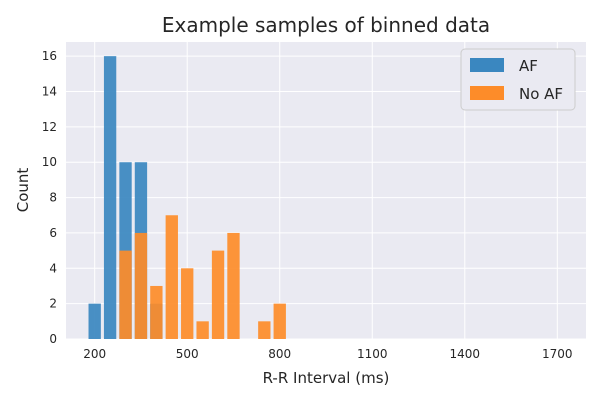 This screenshot has width=600, height=400. I want to click on y-tick-labels: 0 2 4 6 8 10 12 14 16, so click(49, 197).